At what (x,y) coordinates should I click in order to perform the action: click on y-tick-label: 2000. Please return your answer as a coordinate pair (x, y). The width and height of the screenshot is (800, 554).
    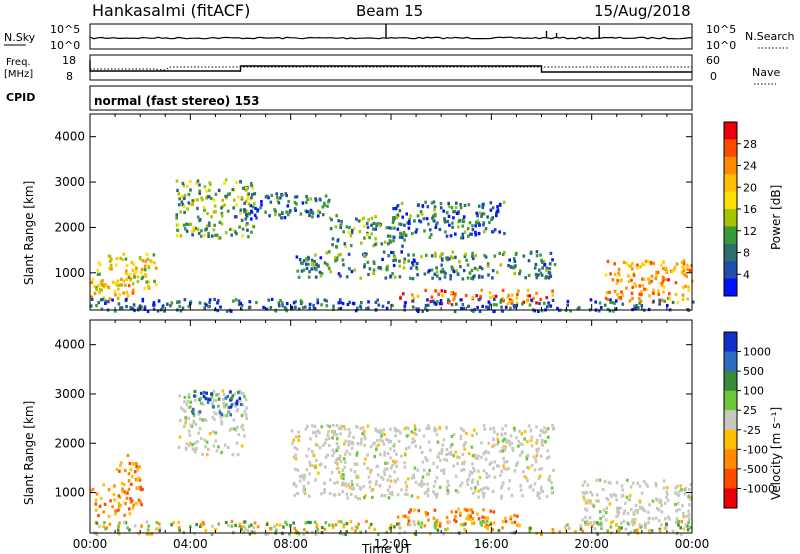
    Looking at the image, I should click on (69, 227).